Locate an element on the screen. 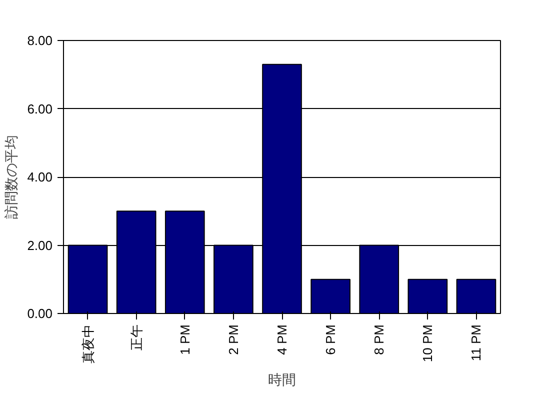 The height and width of the screenshot is (398, 548). x-tick-label: 真夜中 is located at coordinates (88, 344).